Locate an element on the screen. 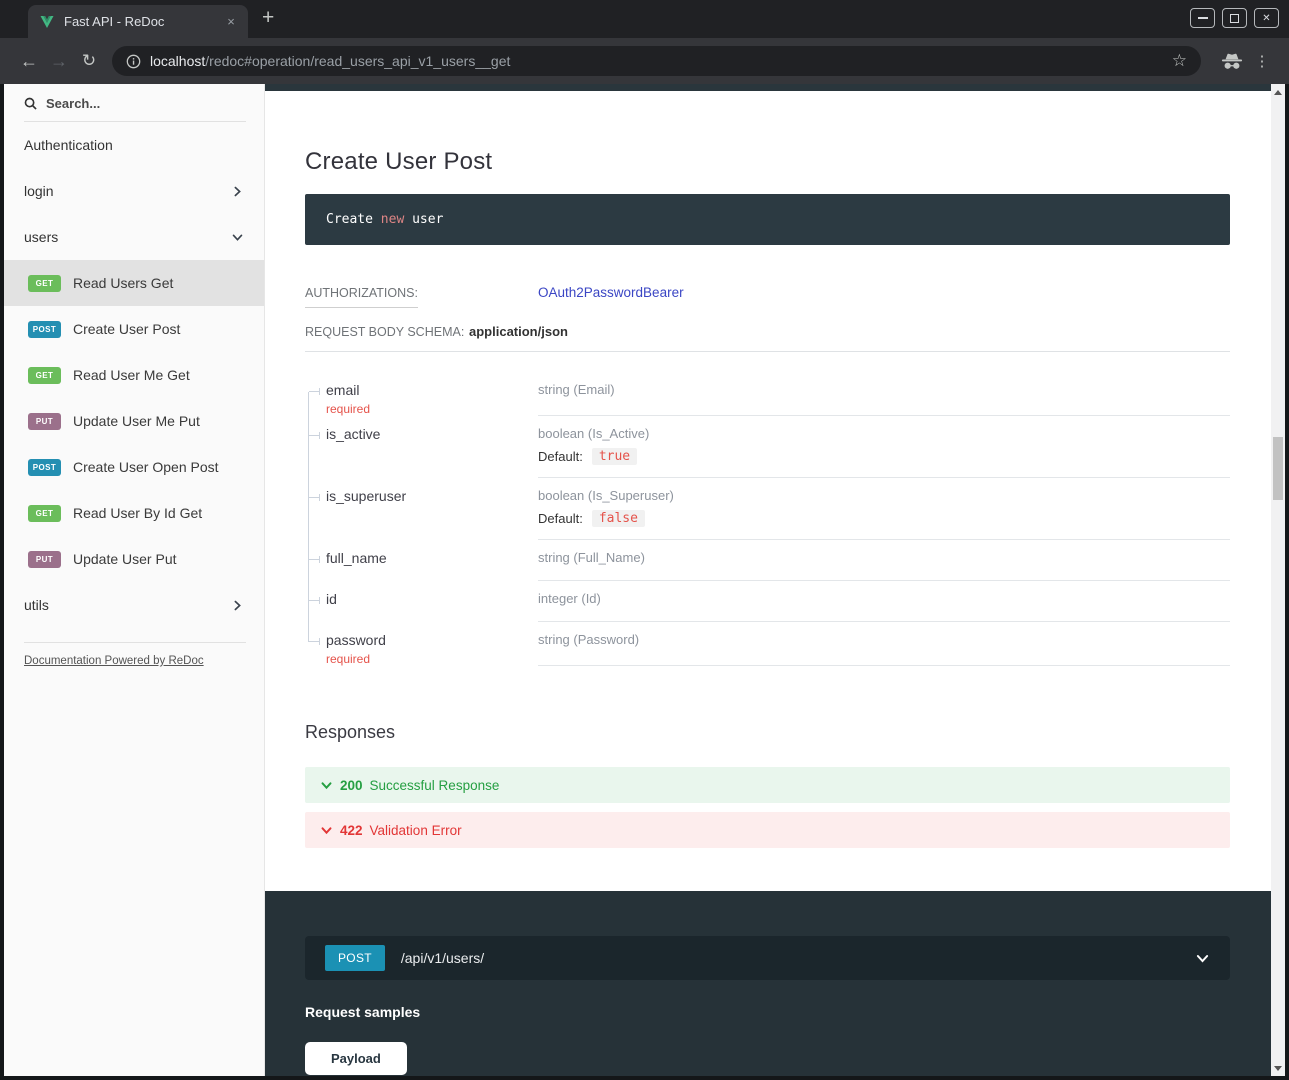 This screenshot has width=1289, height=1080. sidebar-item-read-user-by-id-get: GET Read User By Id Get is located at coordinates (134, 513).